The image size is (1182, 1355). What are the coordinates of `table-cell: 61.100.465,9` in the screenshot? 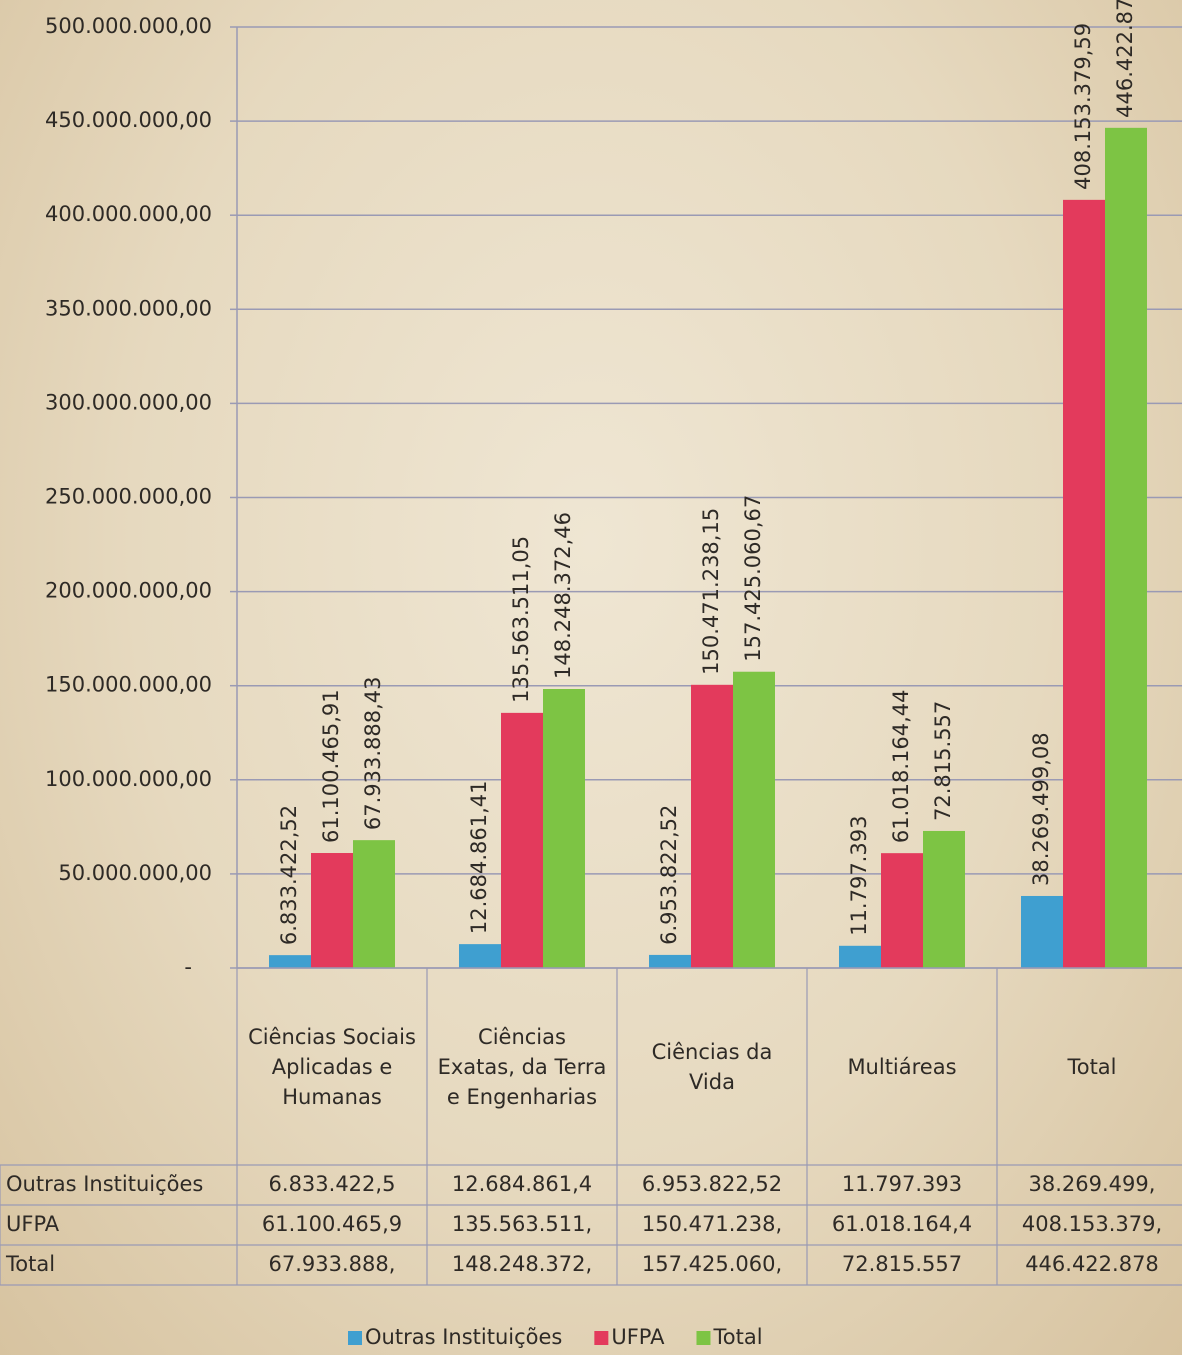 It's located at (332, 1224).